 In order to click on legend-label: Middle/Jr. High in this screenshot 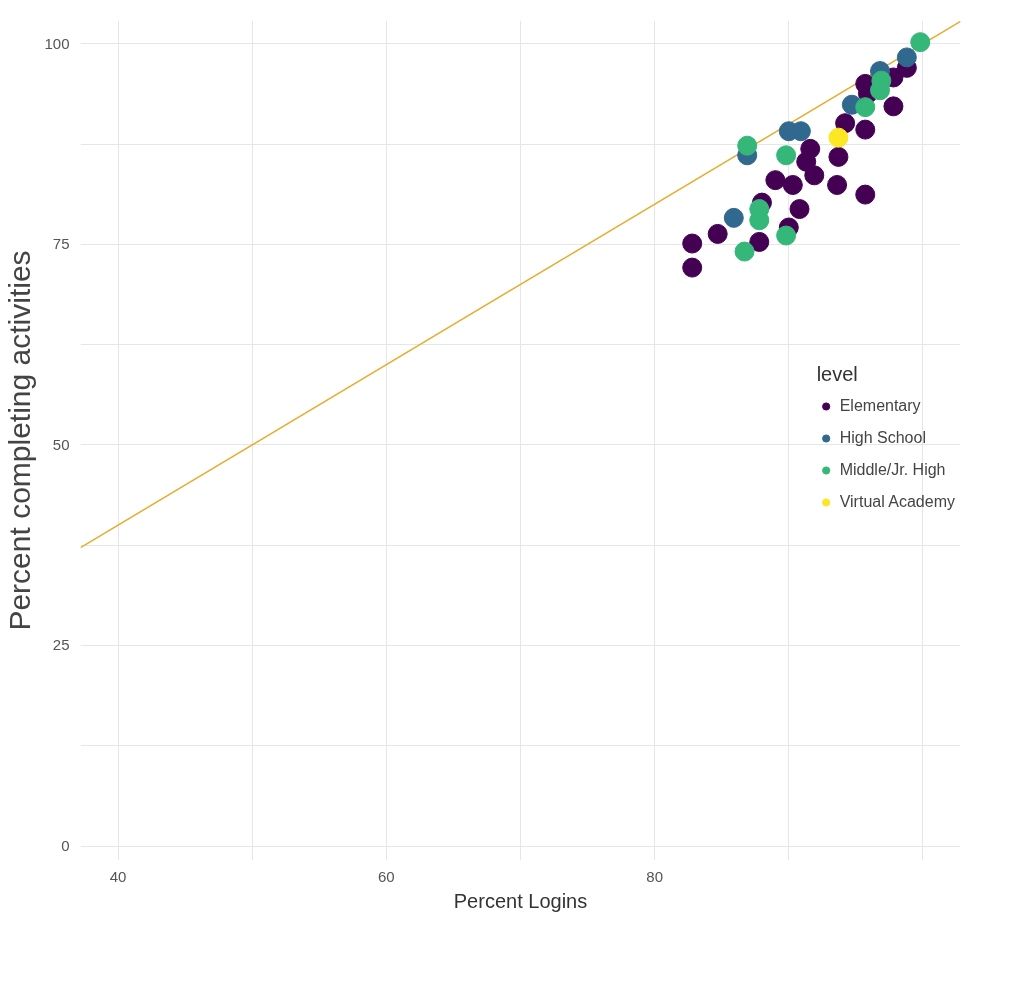, I will do `click(892, 470)`.